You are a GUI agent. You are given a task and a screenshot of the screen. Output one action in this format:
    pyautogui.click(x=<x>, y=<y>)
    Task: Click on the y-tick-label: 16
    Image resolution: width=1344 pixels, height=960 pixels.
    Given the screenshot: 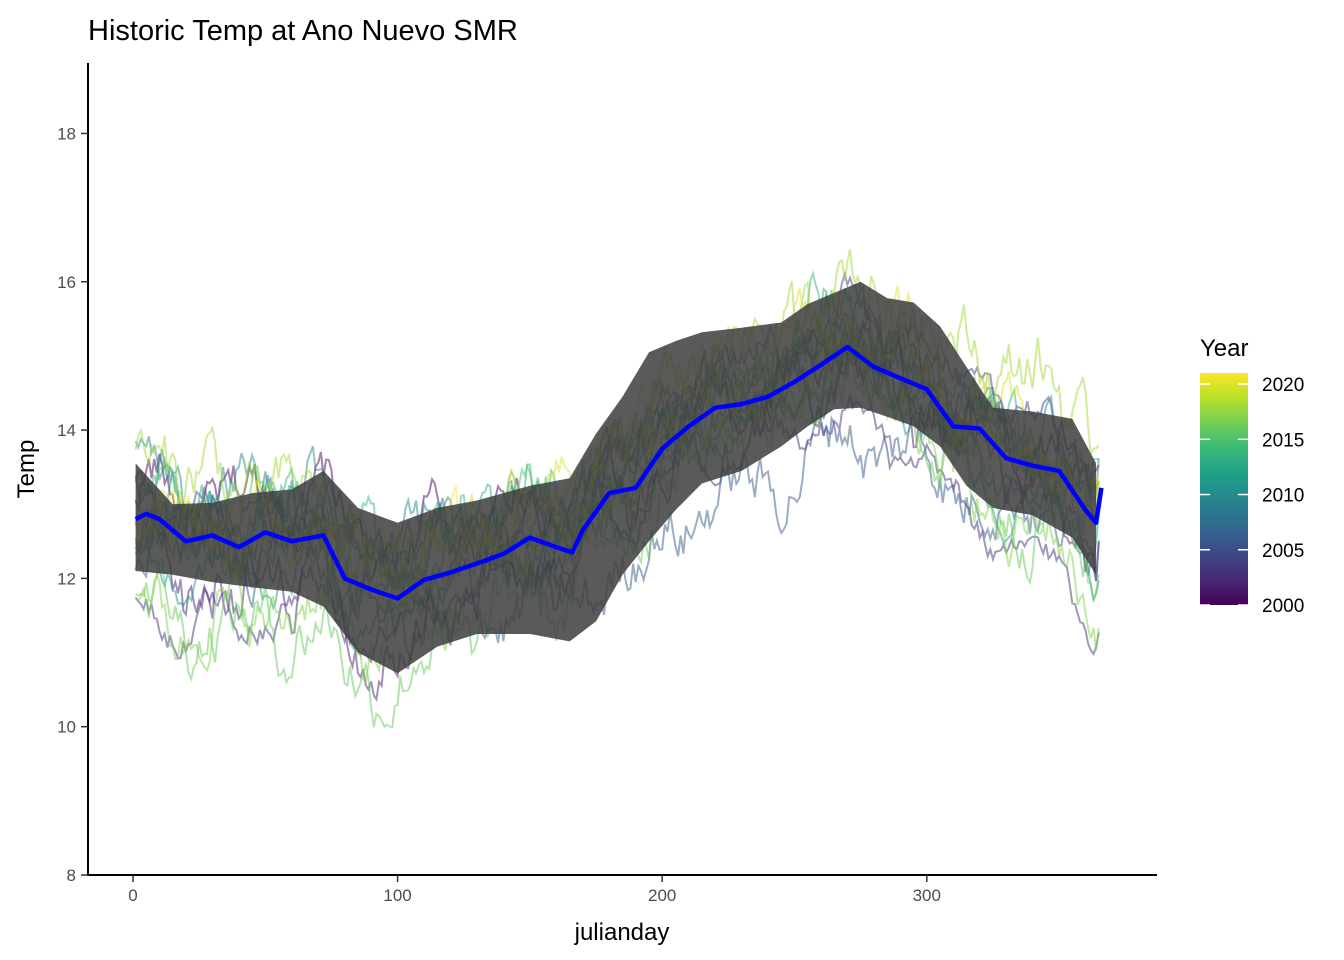 What is the action you would take?
    pyautogui.click(x=66, y=282)
    